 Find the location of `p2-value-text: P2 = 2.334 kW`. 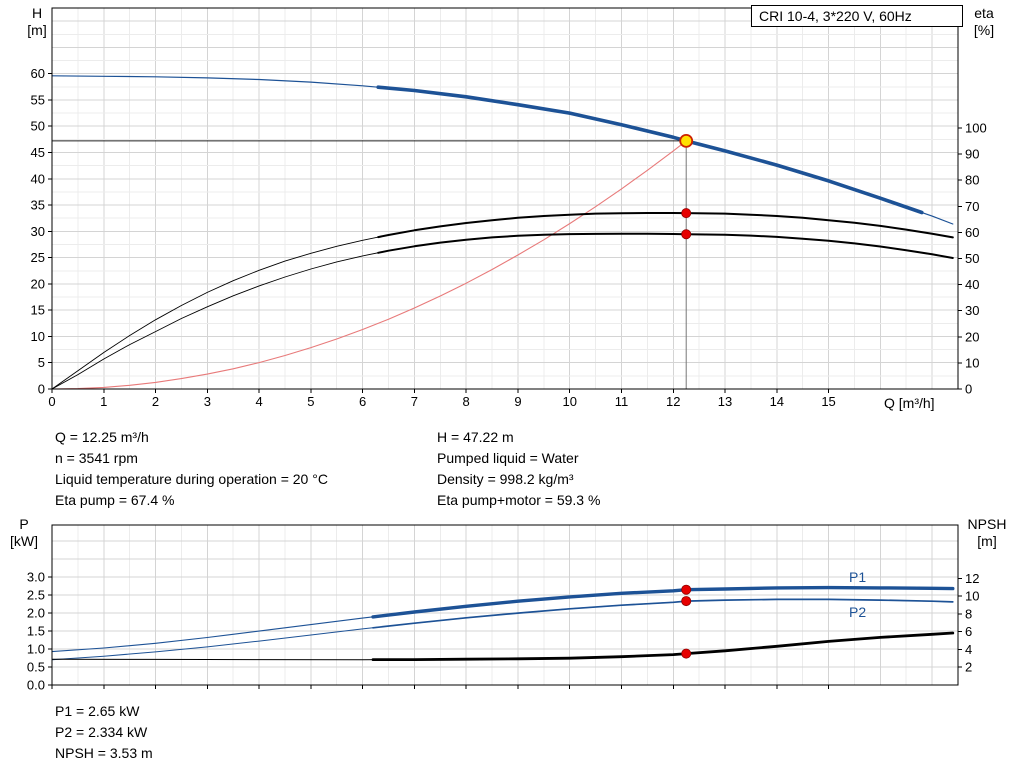

p2-value-text: P2 = 2.334 kW is located at coordinates (101, 732).